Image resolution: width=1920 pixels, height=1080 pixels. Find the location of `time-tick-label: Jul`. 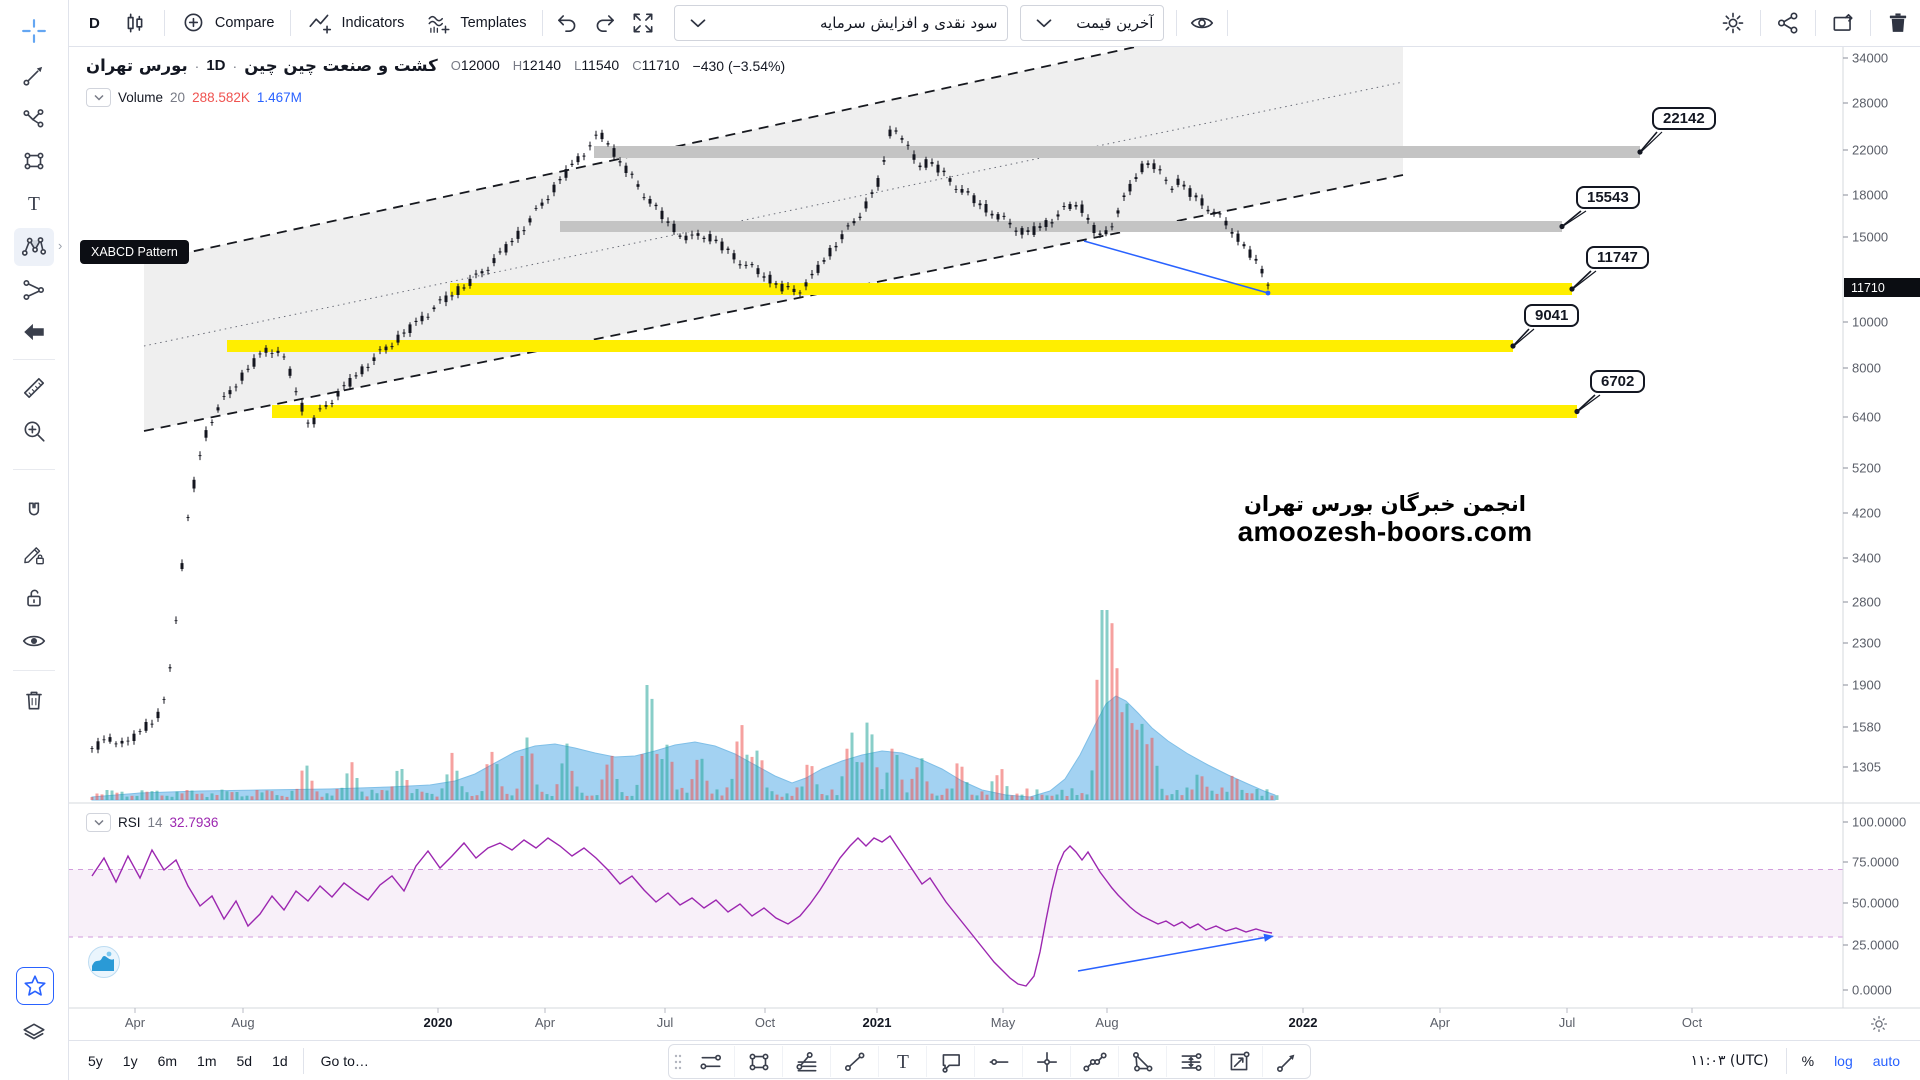

time-tick-label: Jul is located at coordinates (1567, 1022).